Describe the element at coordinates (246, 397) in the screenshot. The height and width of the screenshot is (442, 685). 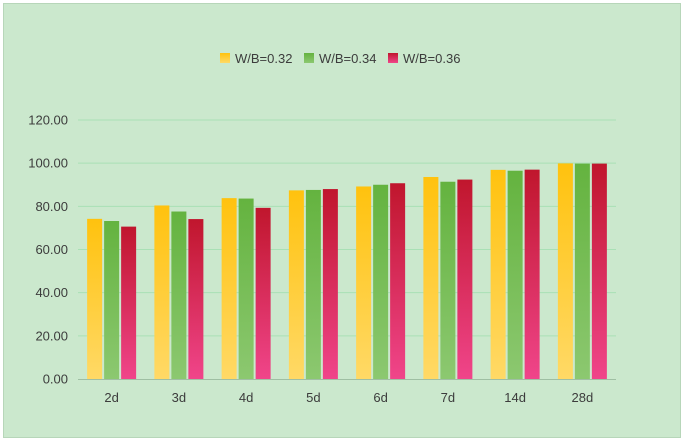
I see `x-tick-label: 4d` at that location.